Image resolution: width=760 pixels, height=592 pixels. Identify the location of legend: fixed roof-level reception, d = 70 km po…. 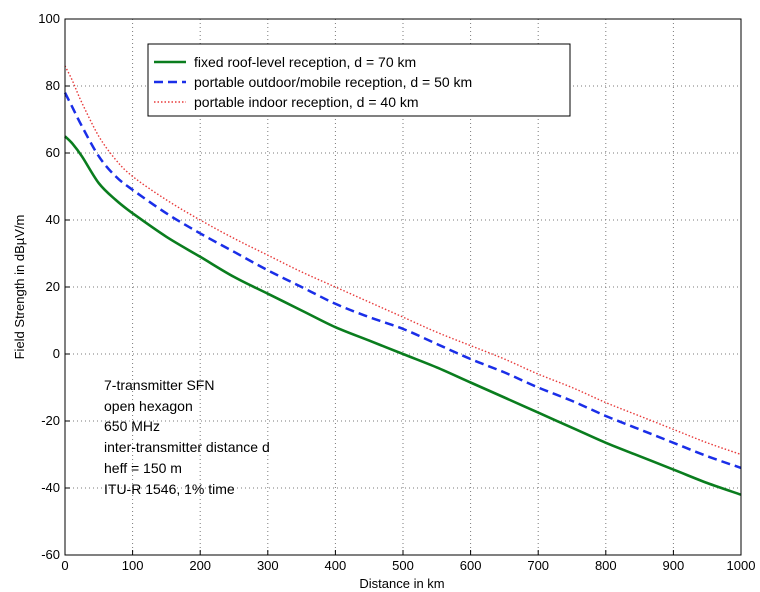
(359, 80).